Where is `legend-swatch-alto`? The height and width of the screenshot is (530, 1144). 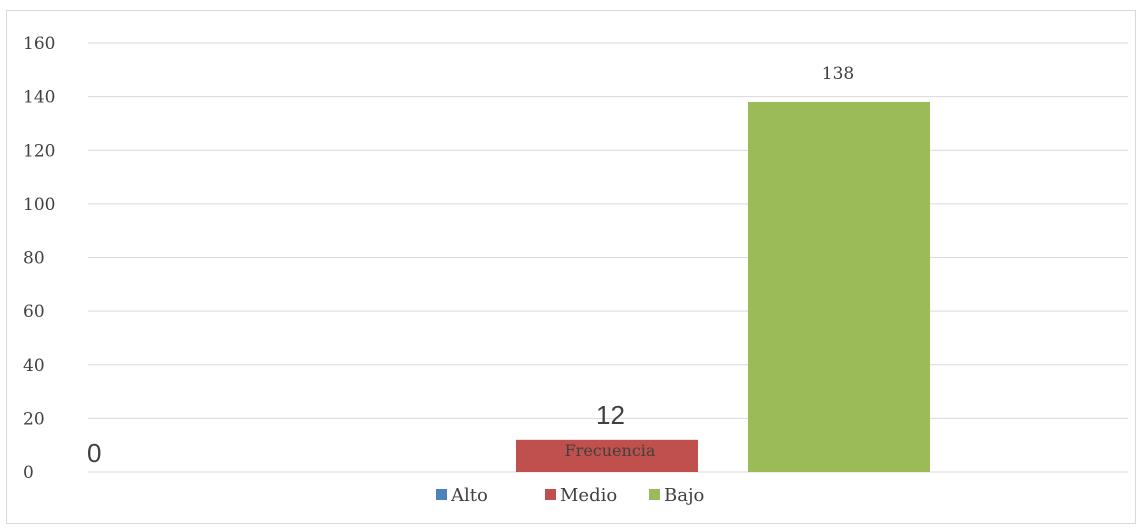
legend-swatch-alto is located at coordinates (441, 494).